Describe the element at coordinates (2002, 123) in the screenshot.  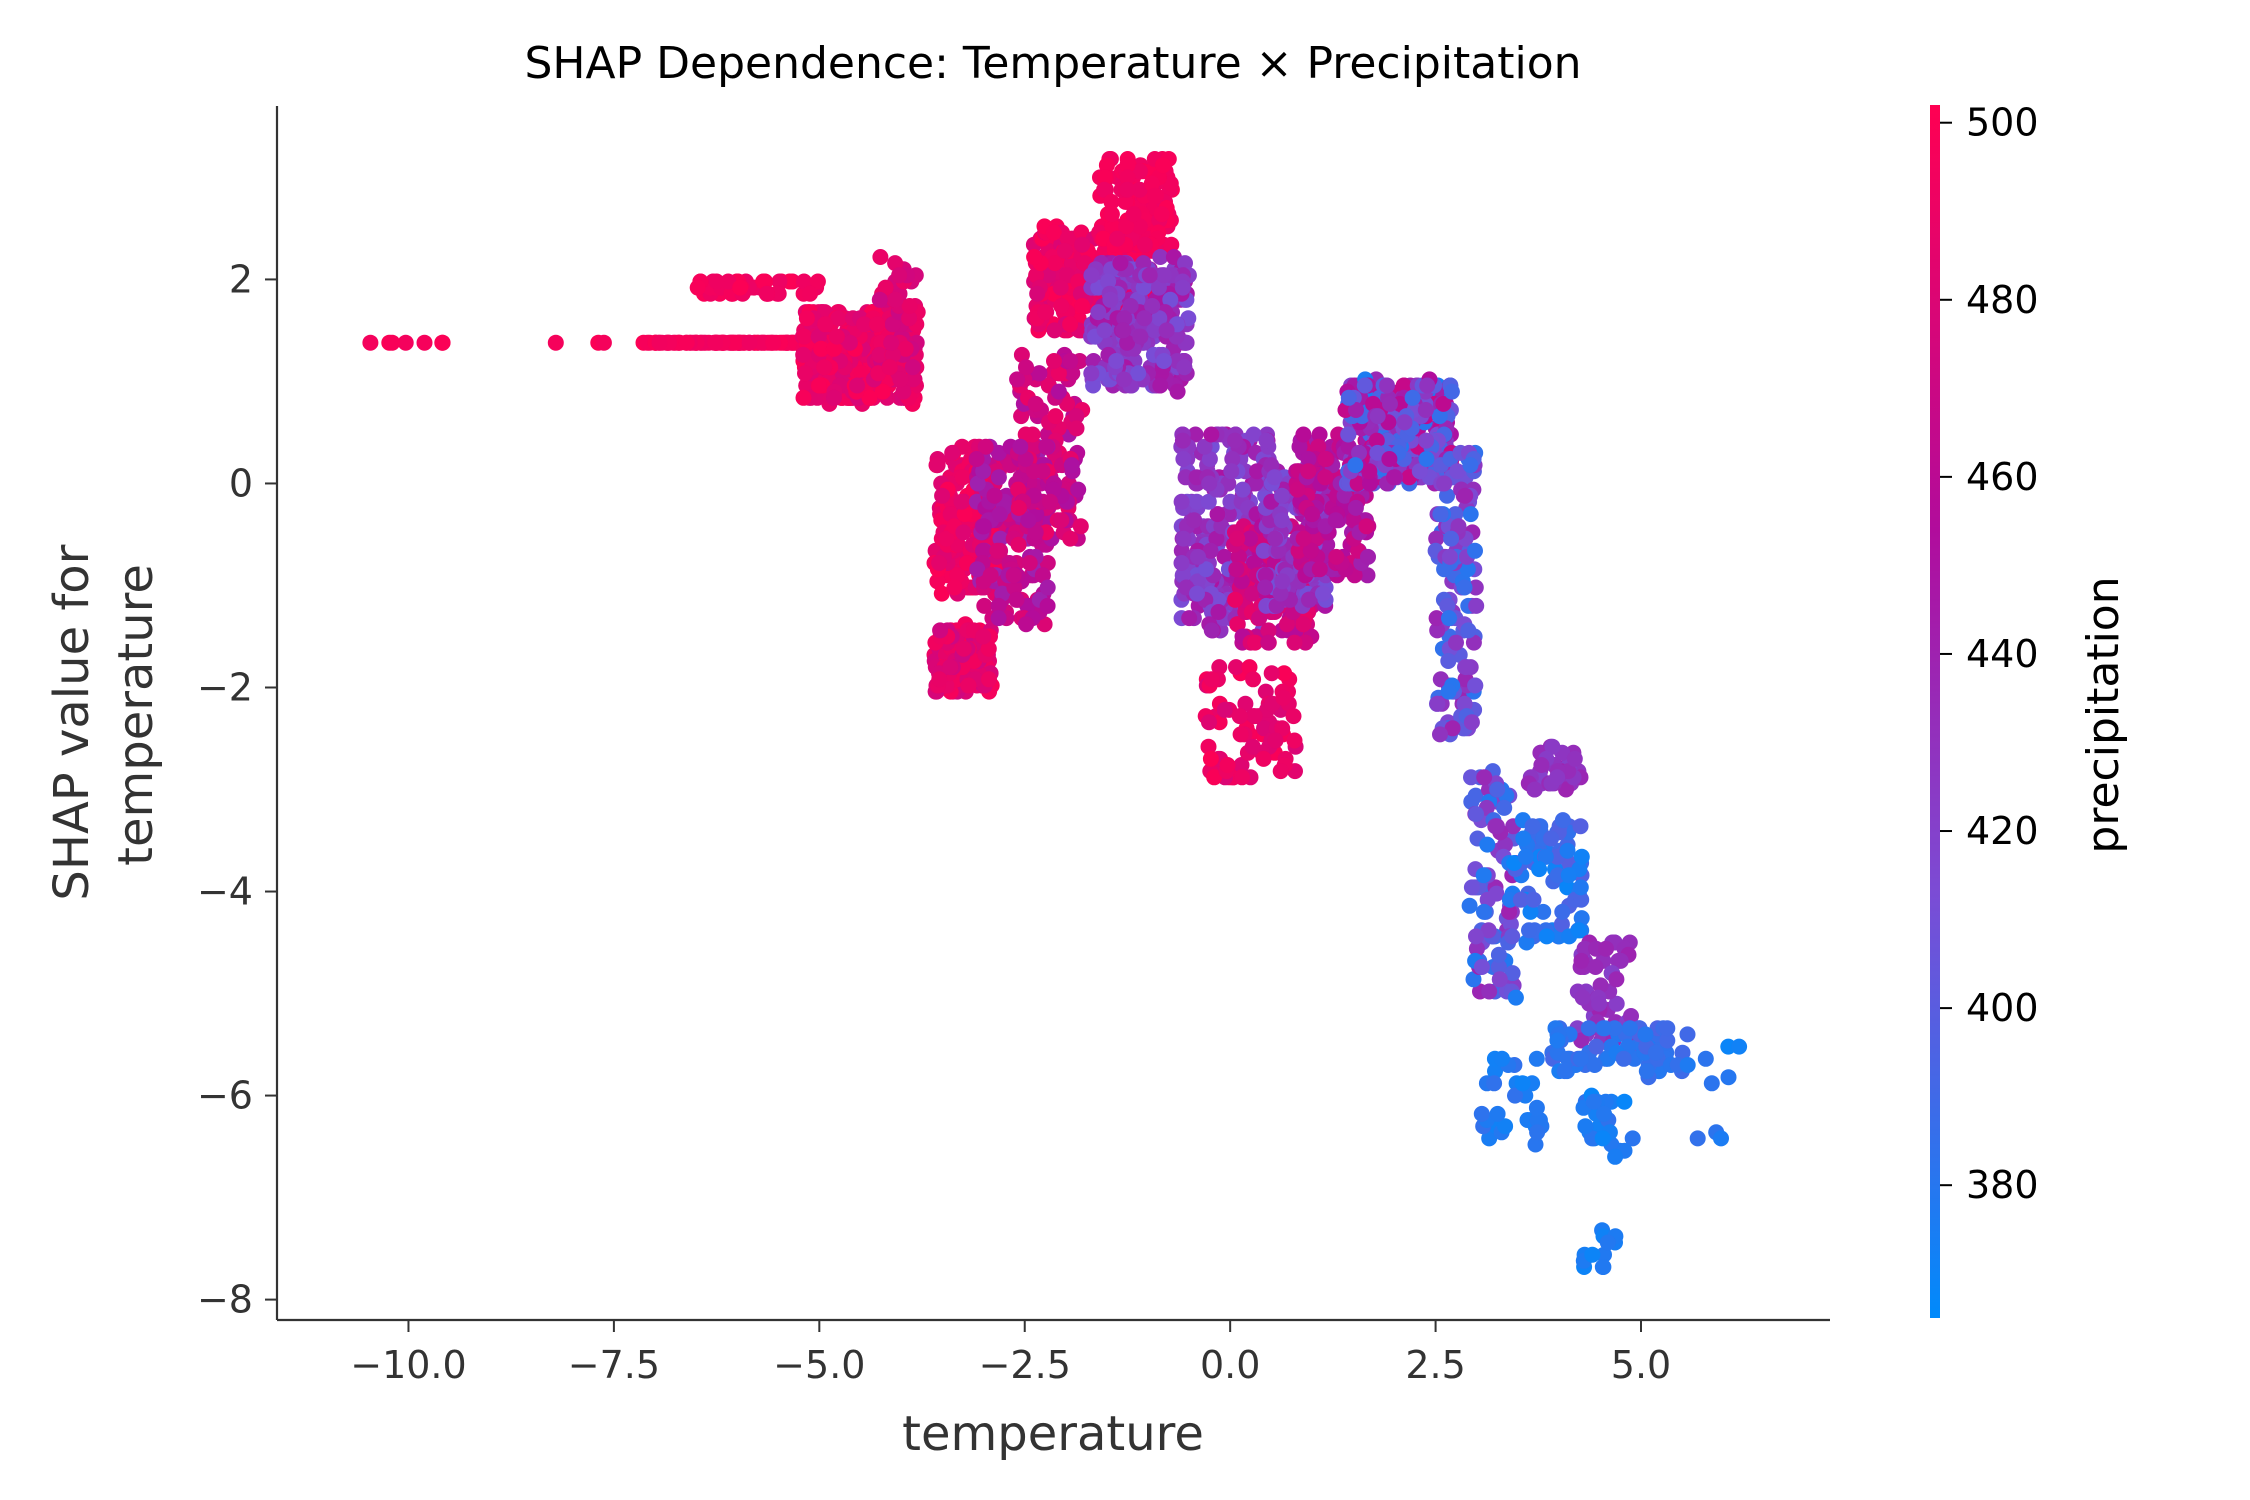
I see `colorbar-tick-label: 500` at that location.